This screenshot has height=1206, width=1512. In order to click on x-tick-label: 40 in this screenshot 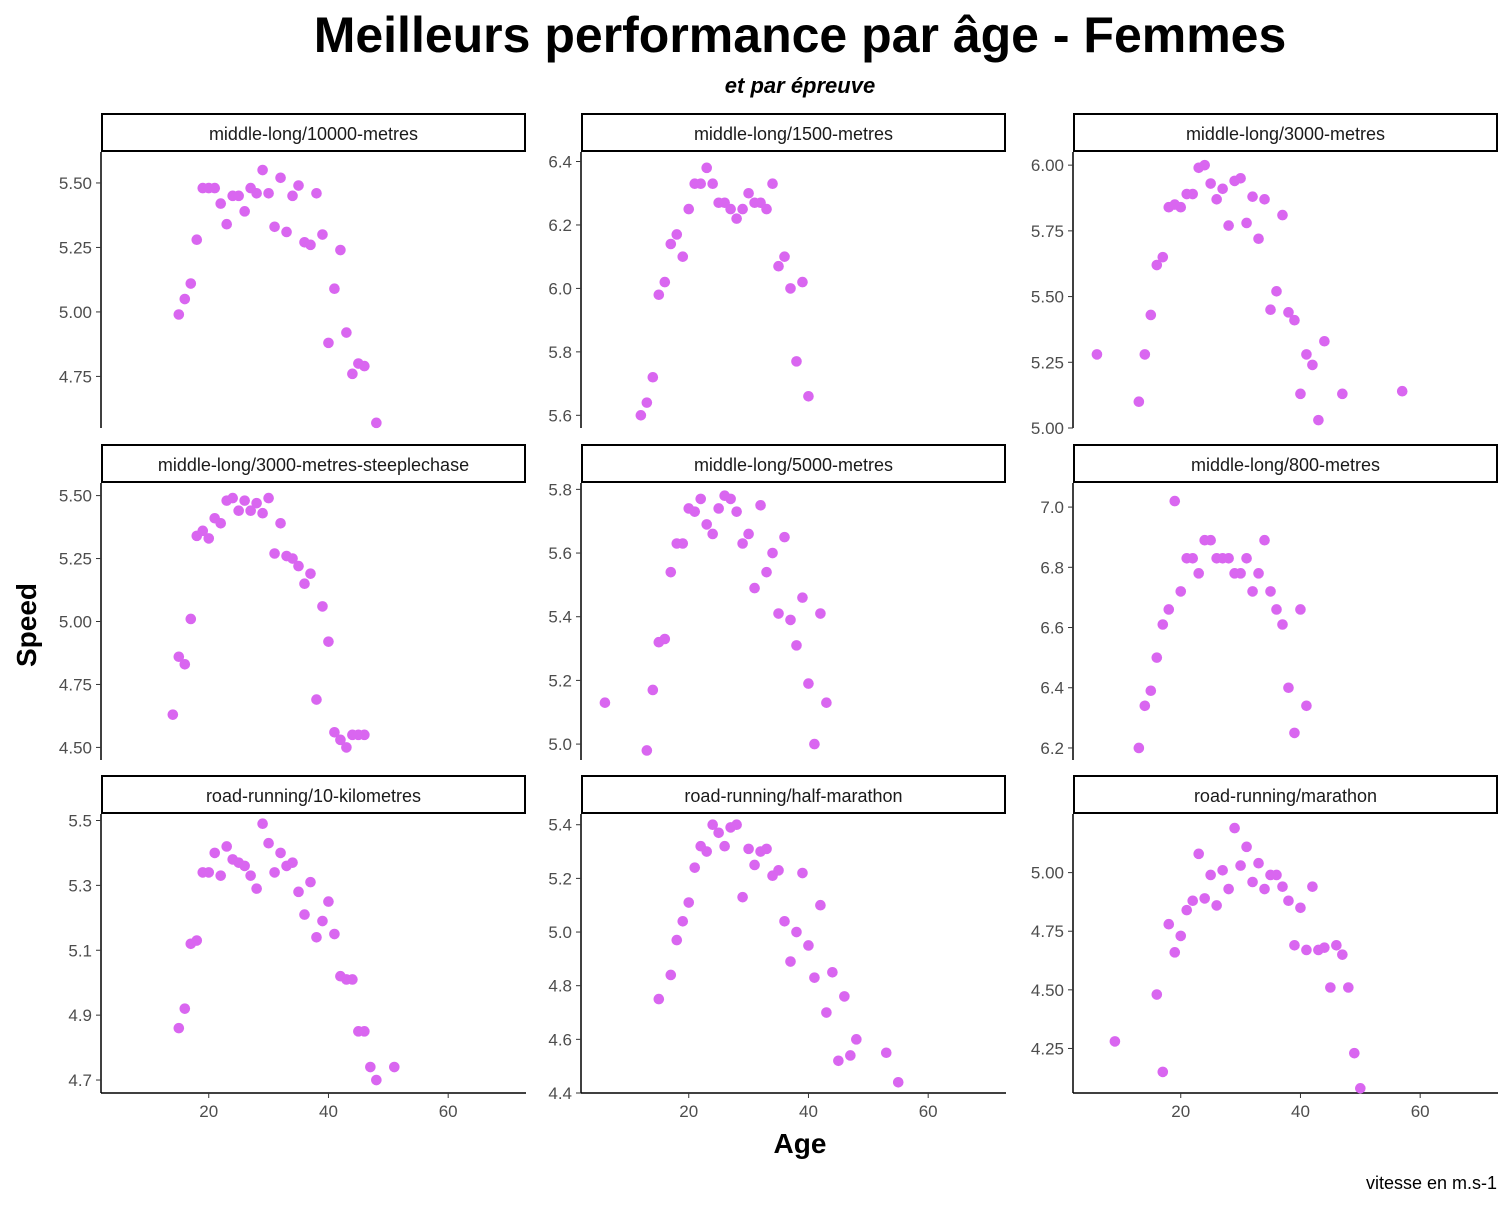, I will do `click(808, 1111)`.